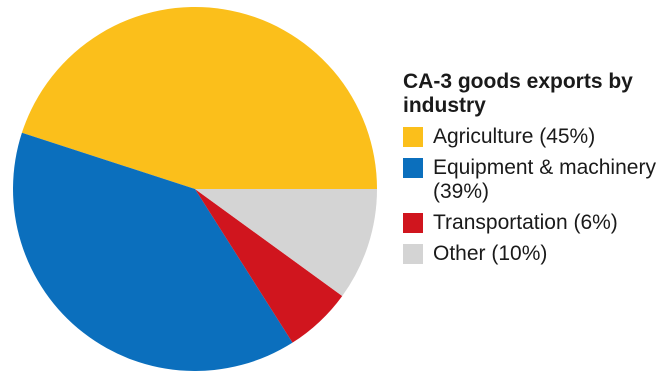  I want to click on legend-item-other: Other (10%), so click(534, 254).